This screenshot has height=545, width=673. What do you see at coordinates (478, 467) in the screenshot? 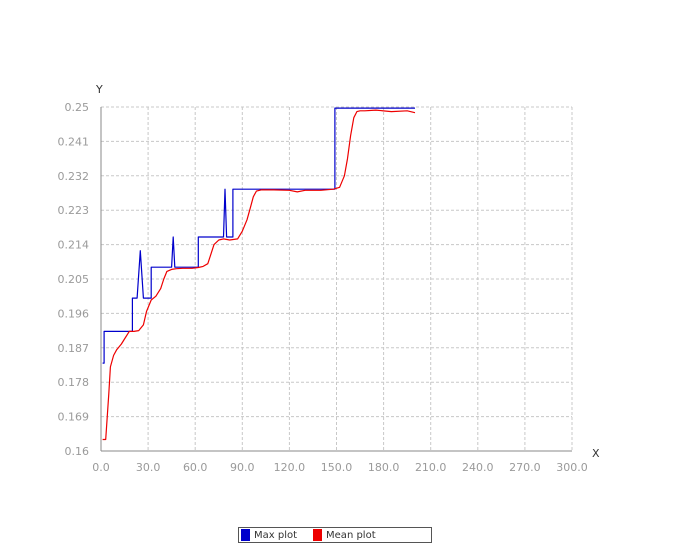
I see `x-tick-label: 240.0` at bounding box center [478, 467].